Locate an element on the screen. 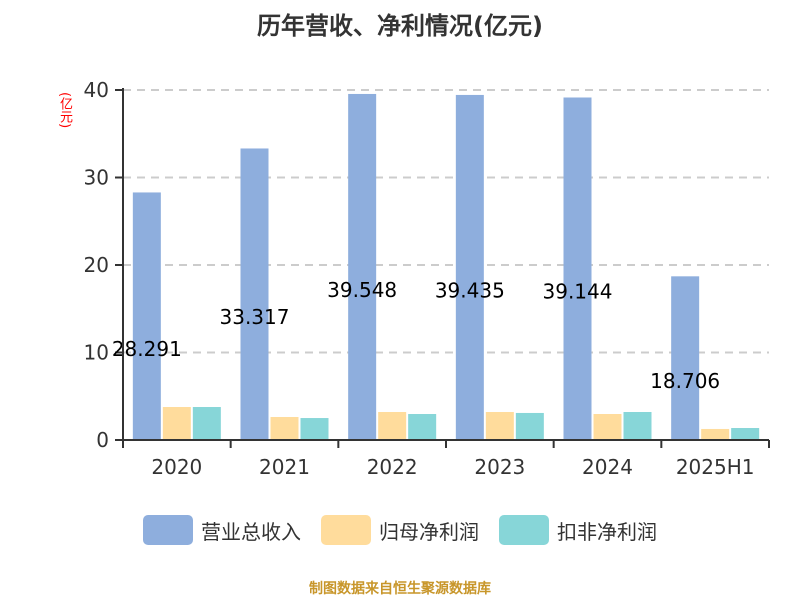  legend-swatch-deducted-profit is located at coordinates (524, 530).